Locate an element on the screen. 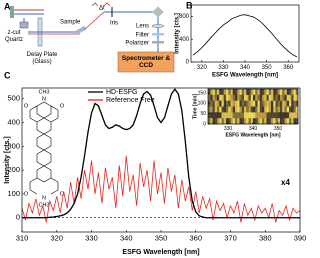  x-tick-label: 370 is located at coordinates (230, 238).